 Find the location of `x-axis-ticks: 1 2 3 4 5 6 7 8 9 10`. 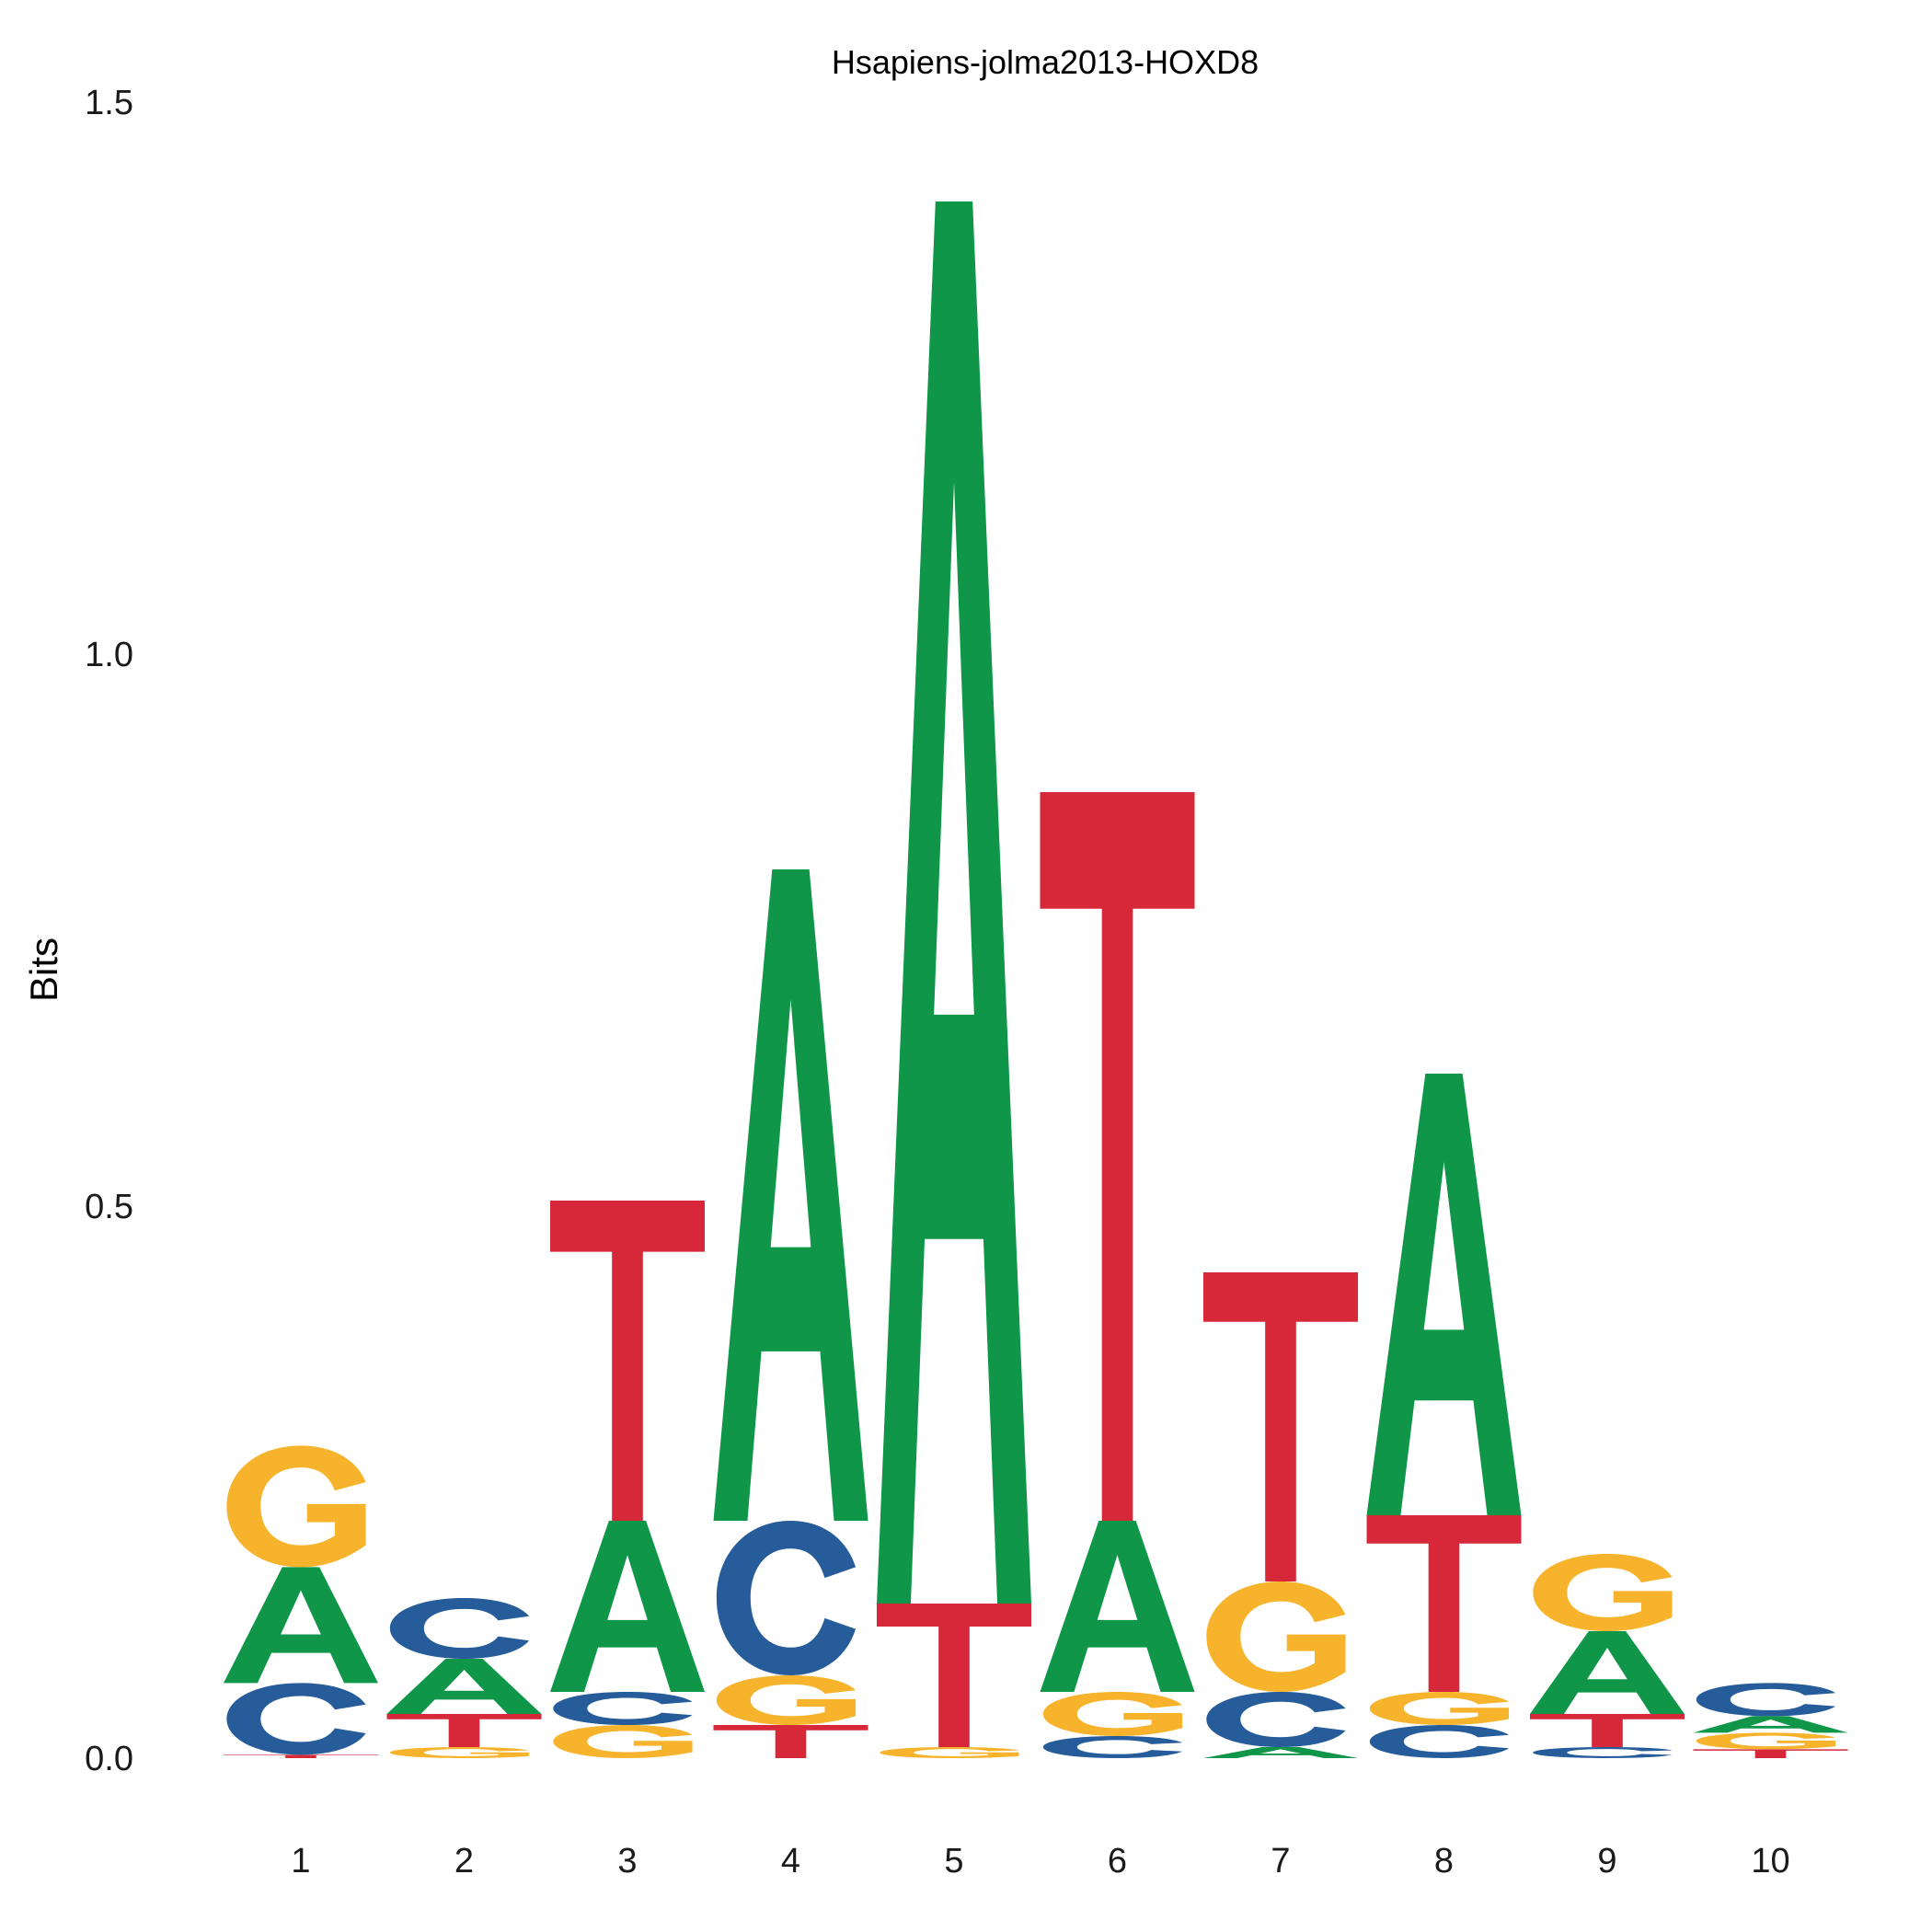

x-axis-ticks: 1 2 3 4 5 6 7 8 9 10 is located at coordinates (1040, 1861).